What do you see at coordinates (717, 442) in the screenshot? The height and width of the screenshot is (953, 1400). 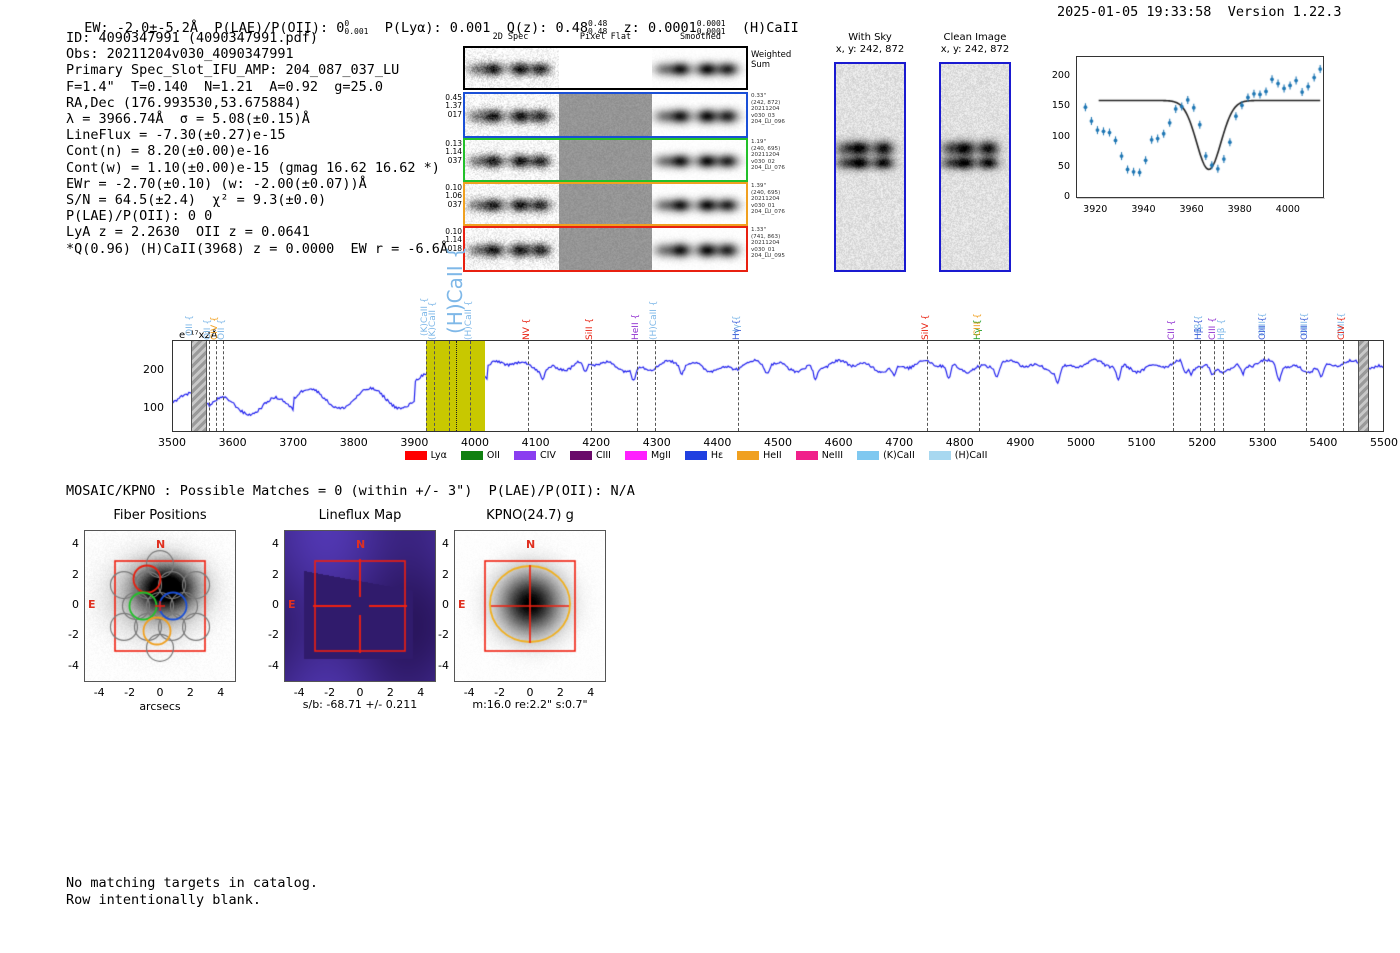 I see `full-spectrum-xtick: 4400` at bounding box center [717, 442].